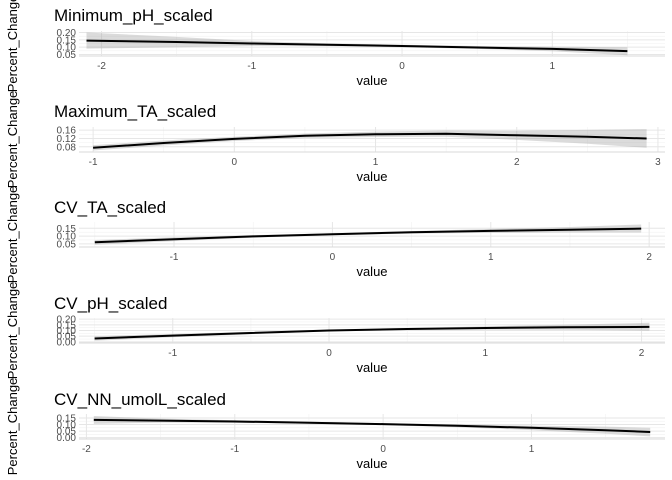  I want to click on panel-title: CV_TA_scaled, so click(110, 207).